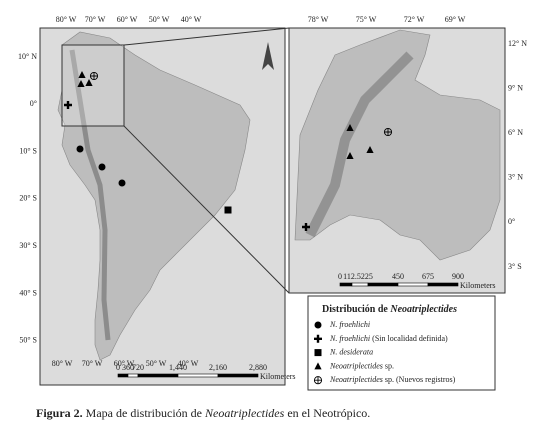 The height and width of the screenshot is (446, 550). I want to click on lat-label: 50° S, so click(28, 340).